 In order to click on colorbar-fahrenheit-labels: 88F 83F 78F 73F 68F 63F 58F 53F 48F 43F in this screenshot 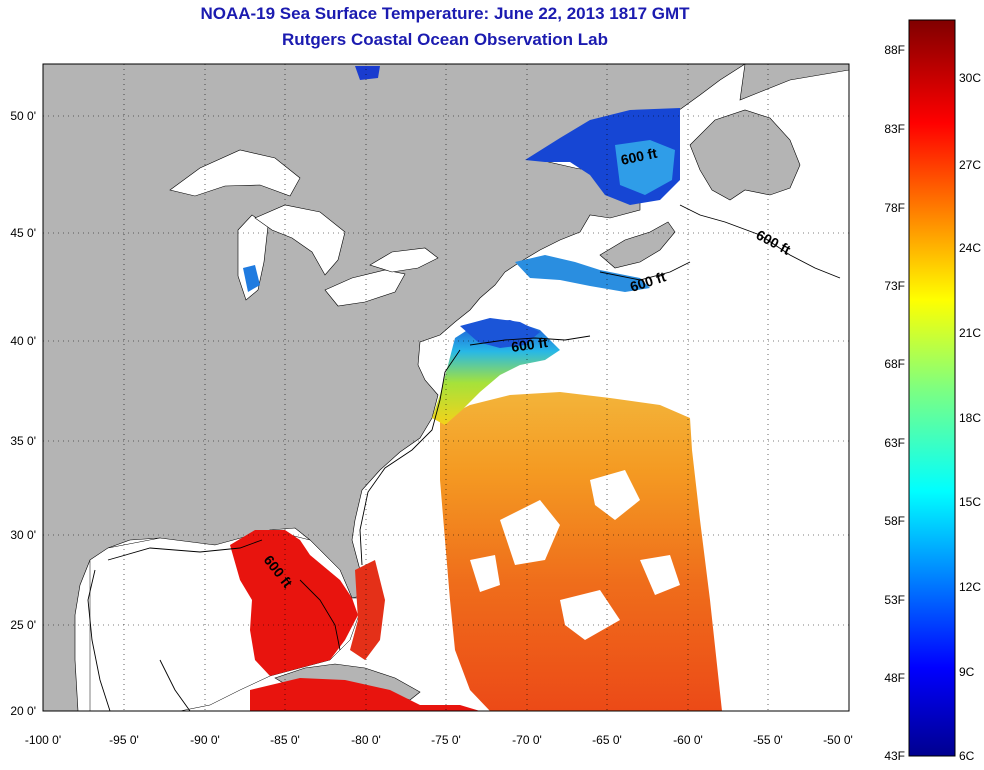, I will do `click(894, 403)`.